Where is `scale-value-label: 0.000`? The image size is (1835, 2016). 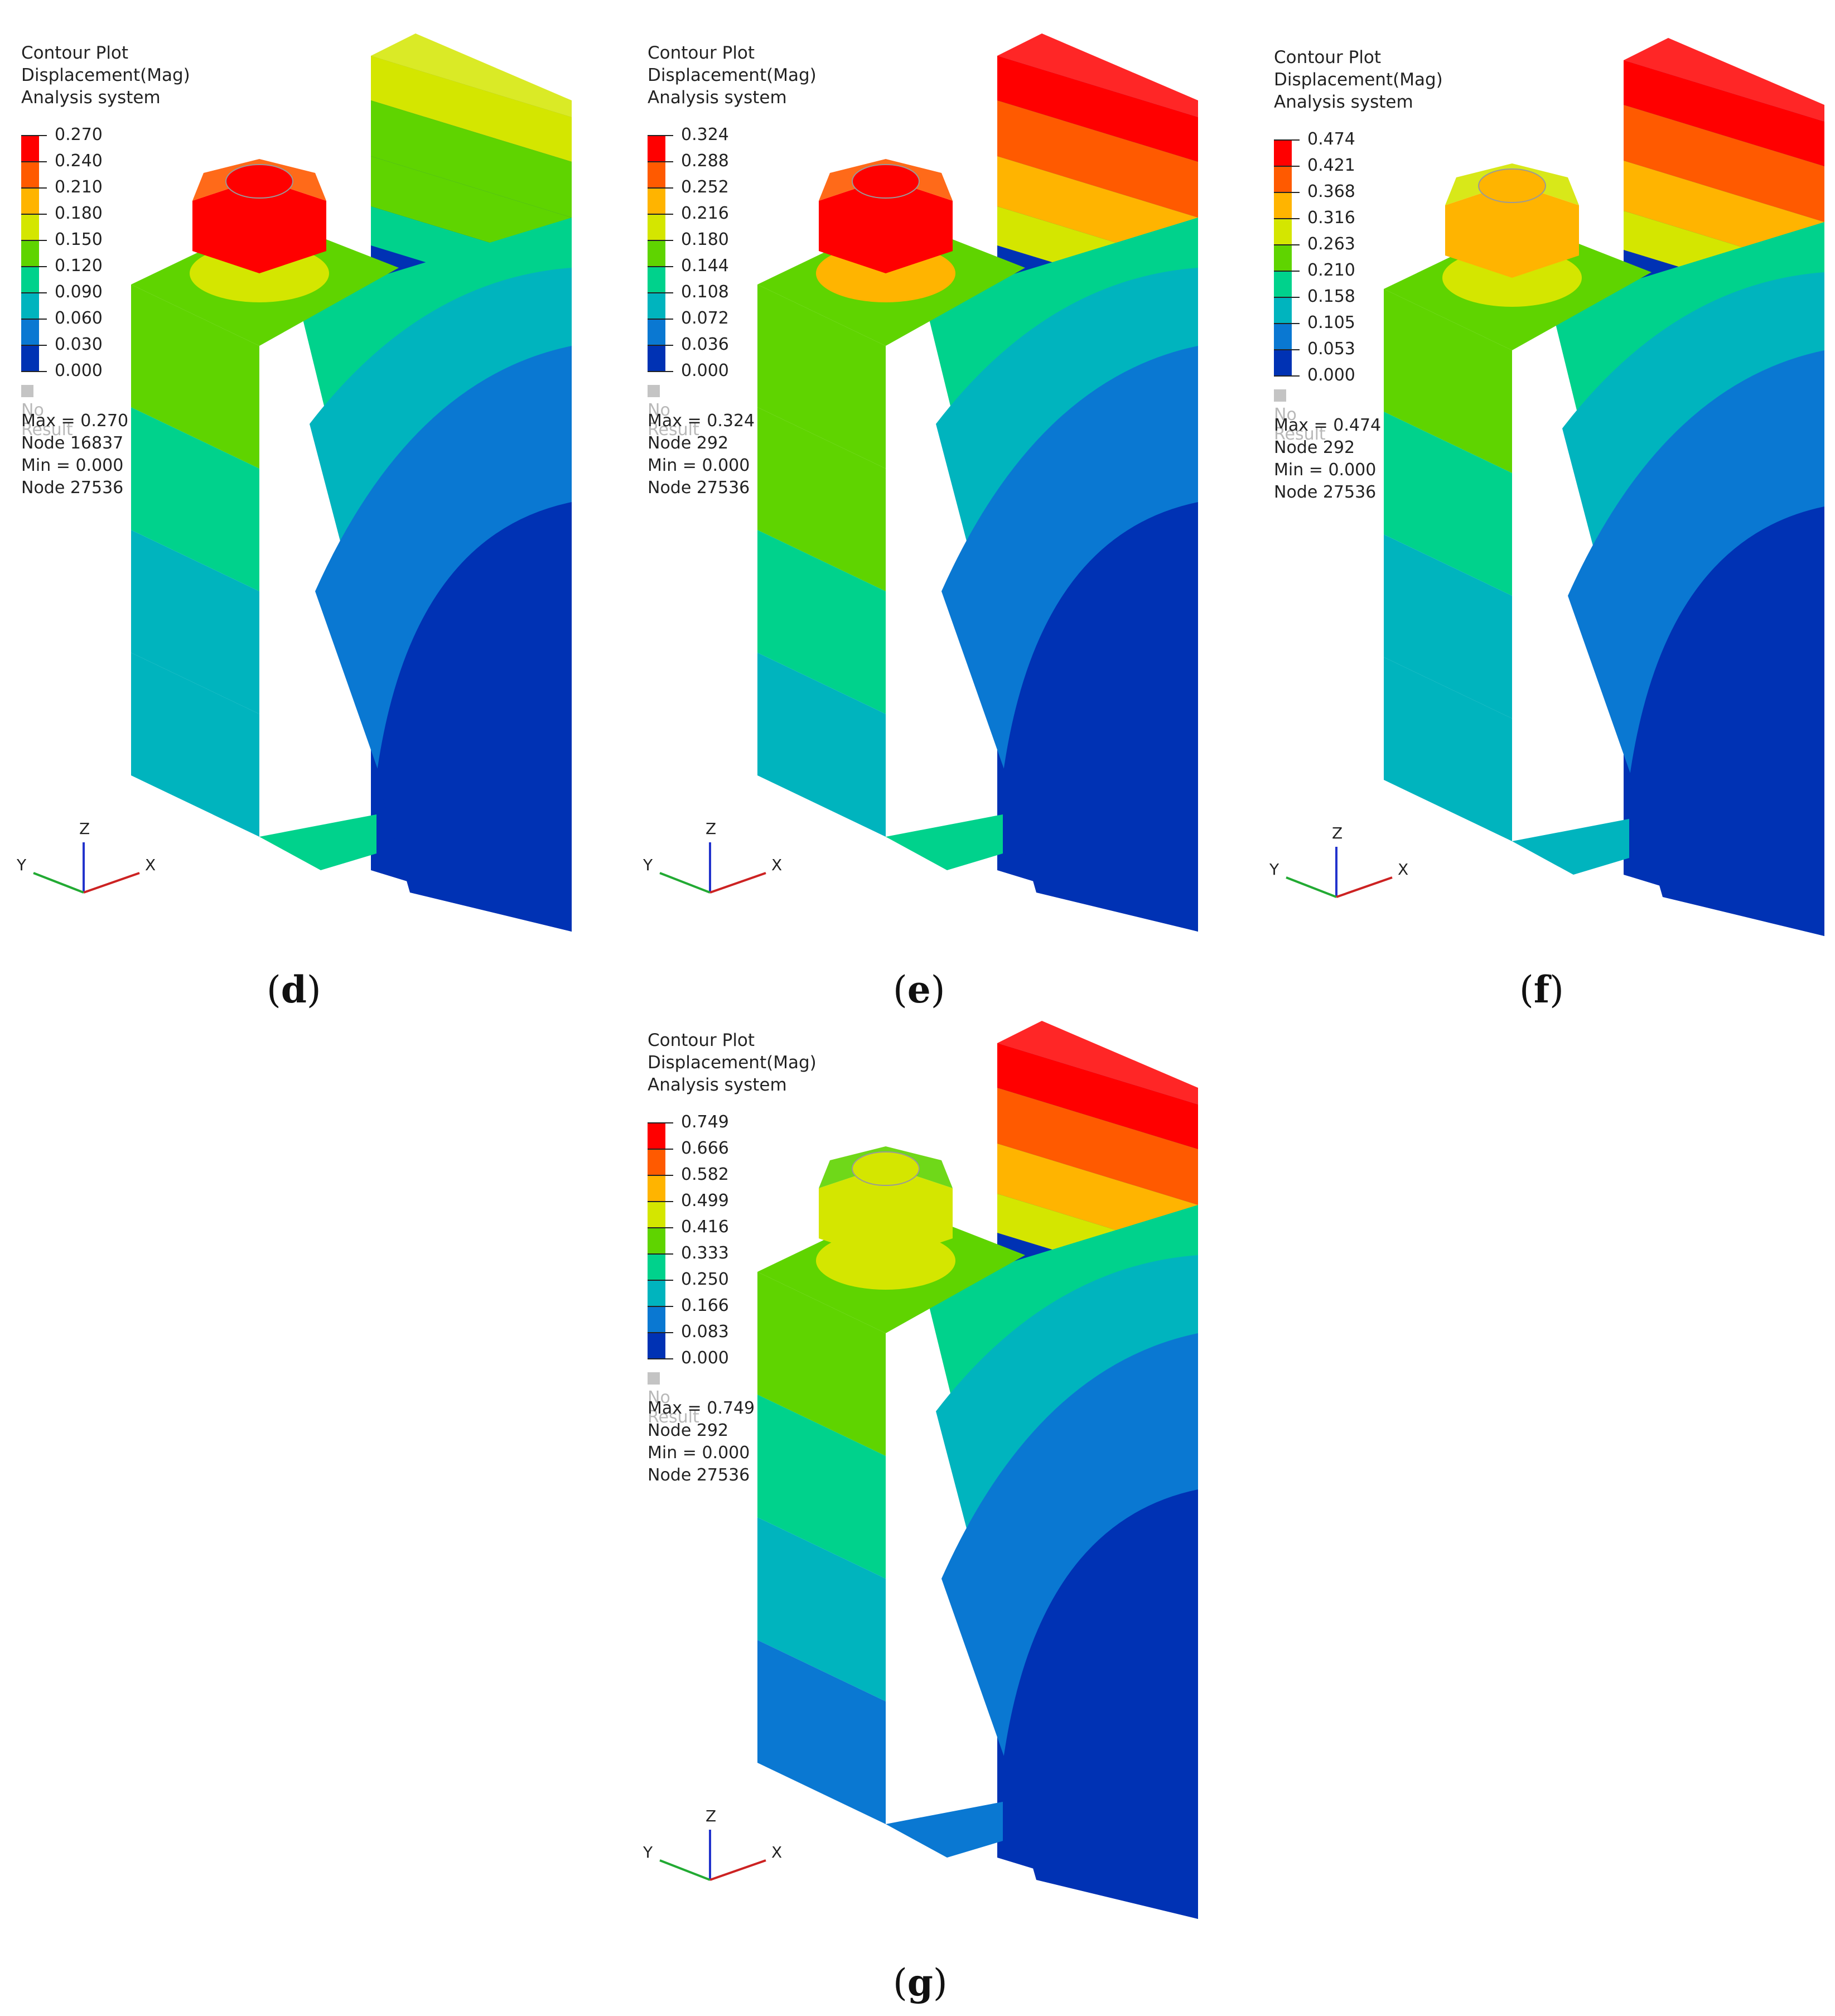
scale-value-label: 0.000 is located at coordinates (1331, 375).